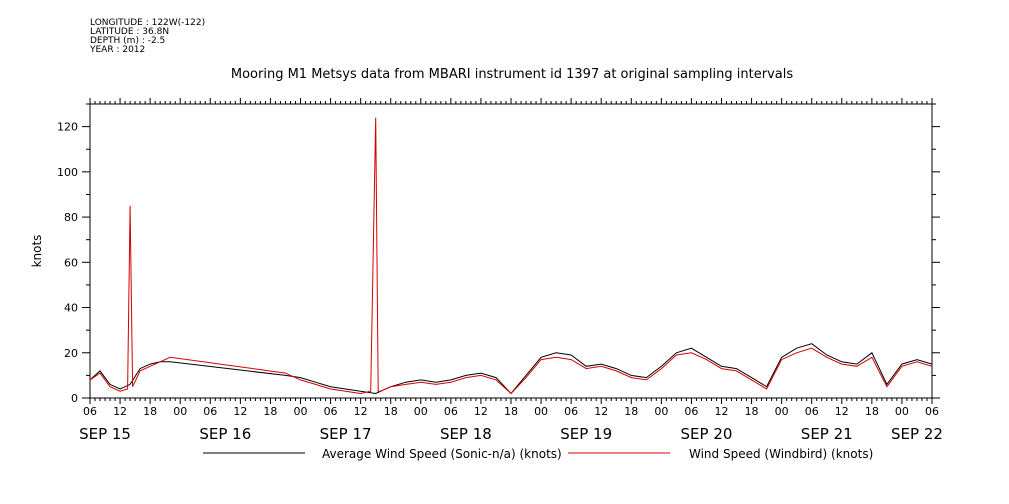 The image size is (1009, 504). I want to click on x-day-label: SEP 22, so click(917, 434).